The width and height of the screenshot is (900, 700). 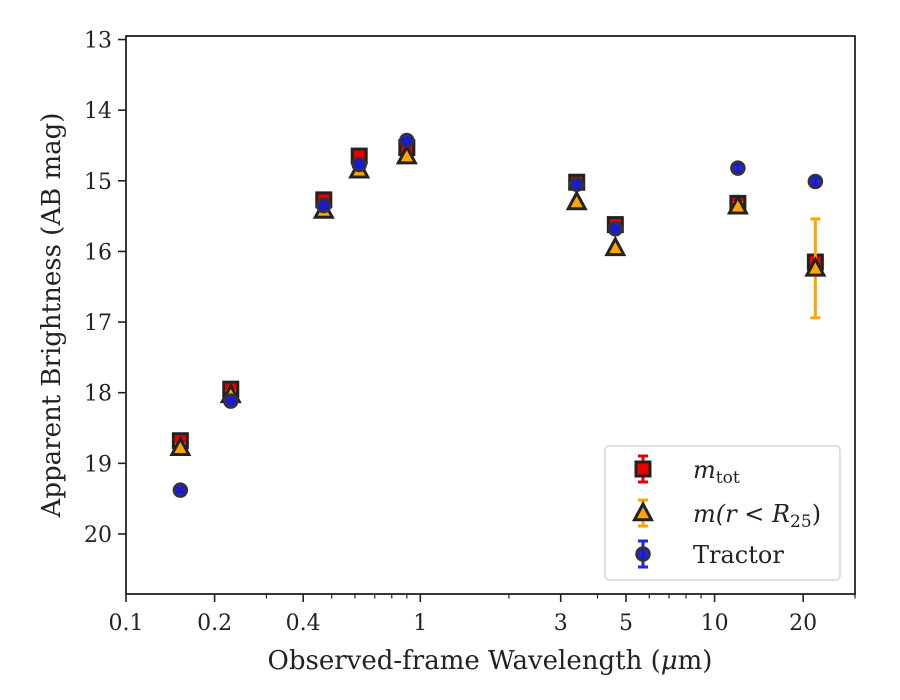 What do you see at coordinates (98, 252) in the screenshot?
I see `y-tick-label: 16` at bounding box center [98, 252].